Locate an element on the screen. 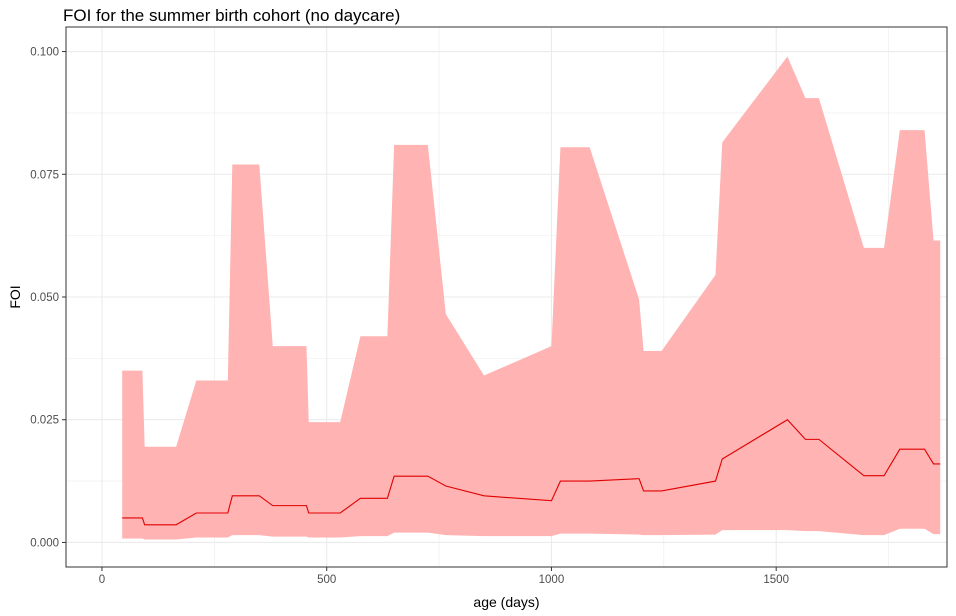 This screenshot has height=616, width=956. x-tick-label: 500 is located at coordinates (326, 580).